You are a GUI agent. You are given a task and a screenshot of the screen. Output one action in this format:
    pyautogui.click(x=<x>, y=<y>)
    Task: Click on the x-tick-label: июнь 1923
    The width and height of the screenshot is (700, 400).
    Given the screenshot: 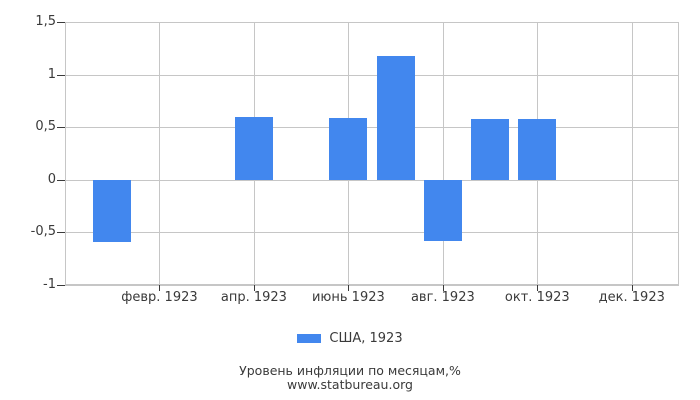 What is the action you would take?
    pyautogui.click(x=348, y=297)
    